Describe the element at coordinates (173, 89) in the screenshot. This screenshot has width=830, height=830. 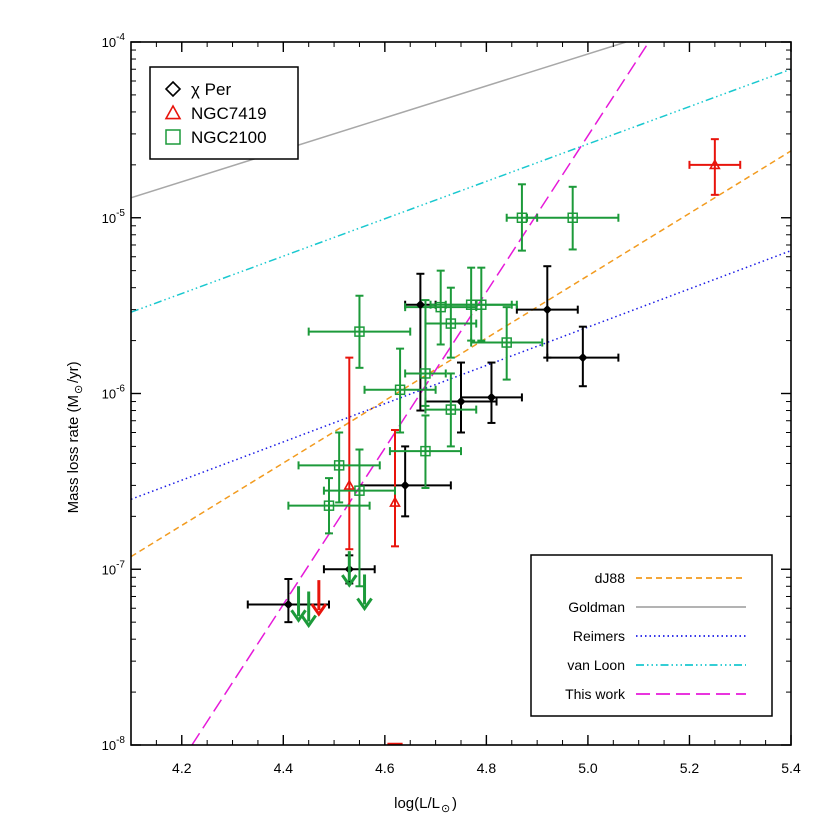
I see `diamond-legend-icon` at that location.